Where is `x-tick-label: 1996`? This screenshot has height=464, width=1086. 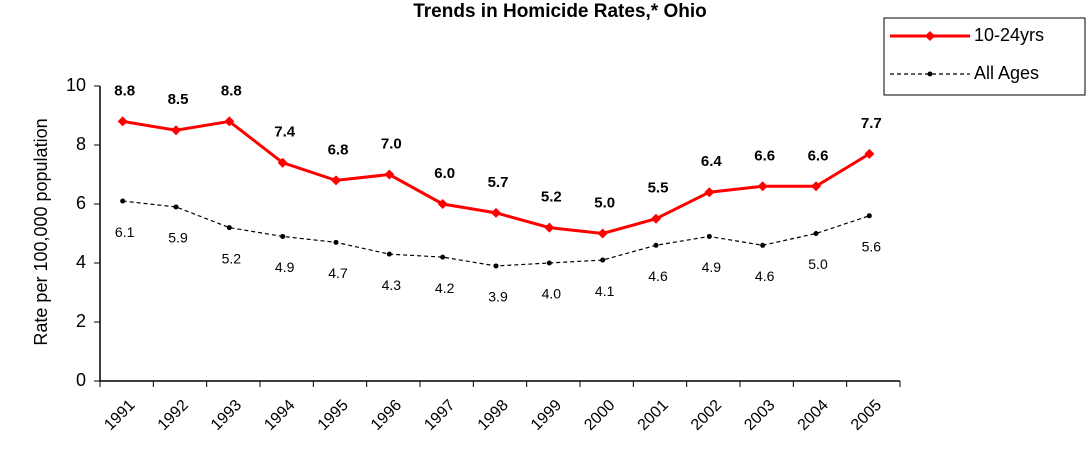 x-tick-label: 1996 is located at coordinates (386, 415).